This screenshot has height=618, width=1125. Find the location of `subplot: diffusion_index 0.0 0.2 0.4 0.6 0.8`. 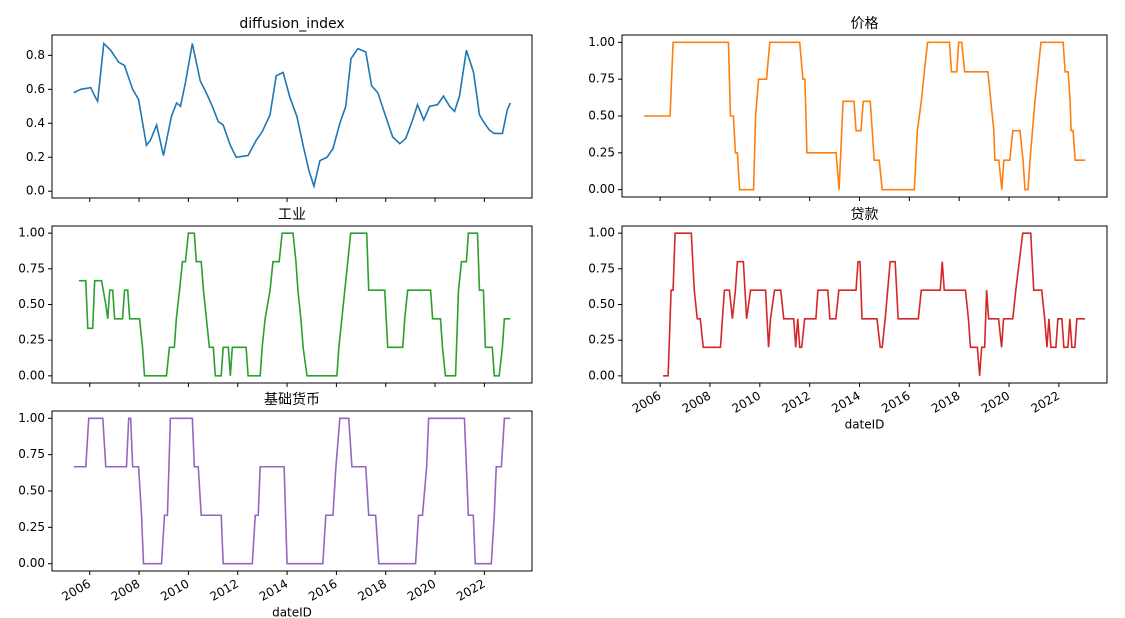

subplot: diffusion_index 0.0 0.2 0.4 0.6 0.8 is located at coordinates (279, 109).